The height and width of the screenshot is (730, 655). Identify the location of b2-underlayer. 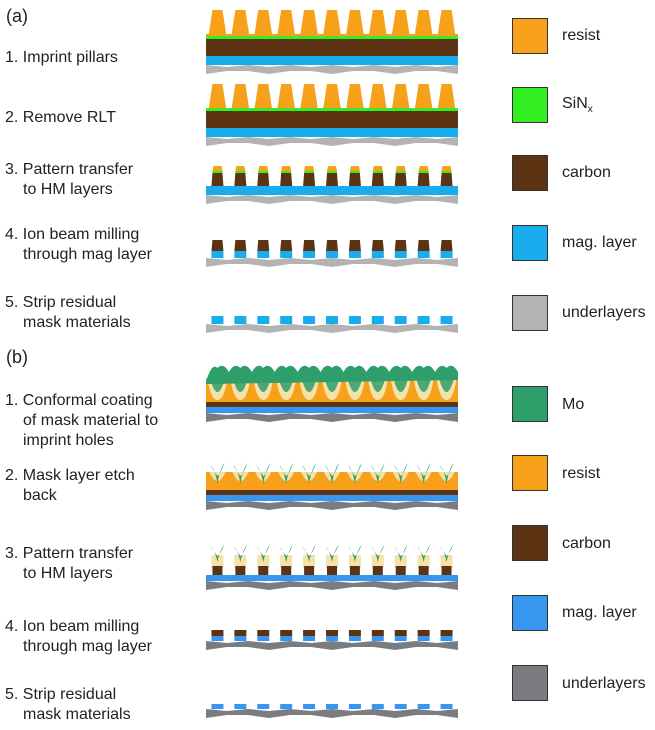
(332, 505).